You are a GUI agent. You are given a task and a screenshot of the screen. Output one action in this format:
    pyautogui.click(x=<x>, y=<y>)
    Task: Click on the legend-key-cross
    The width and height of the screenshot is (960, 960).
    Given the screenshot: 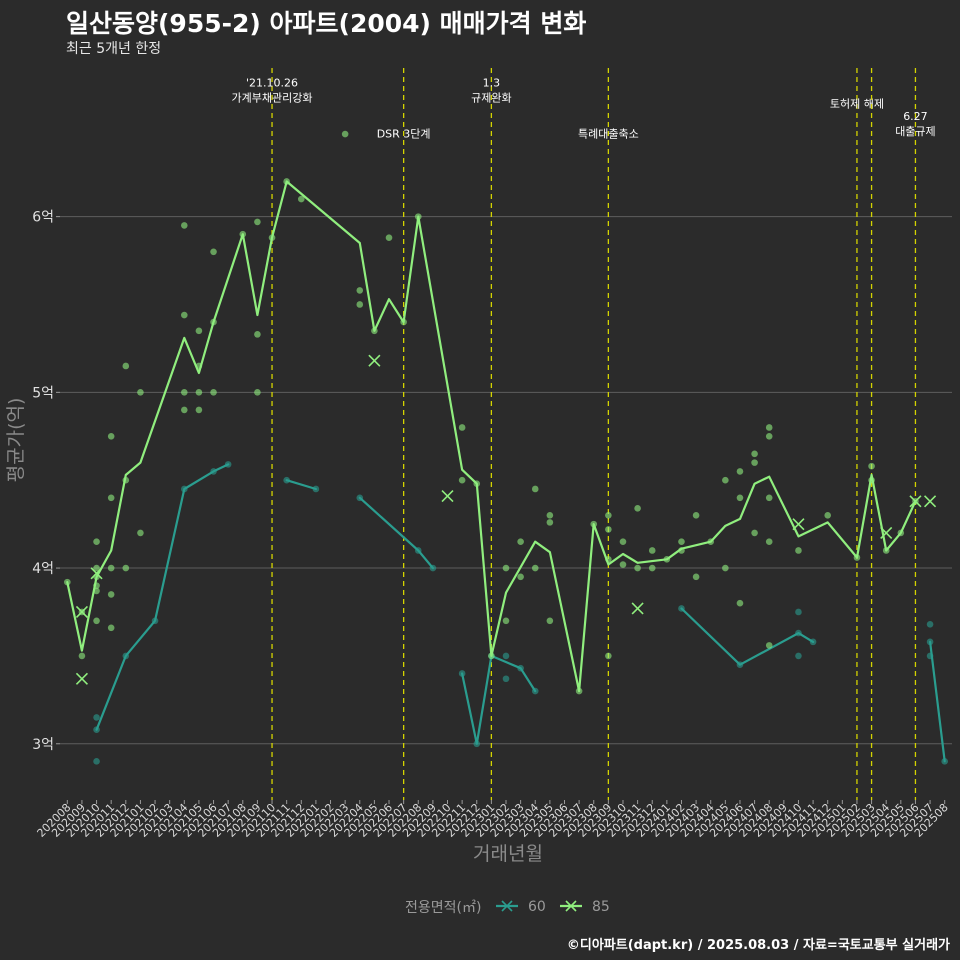 What is the action you would take?
    pyautogui.click(x=507, y=906)
    